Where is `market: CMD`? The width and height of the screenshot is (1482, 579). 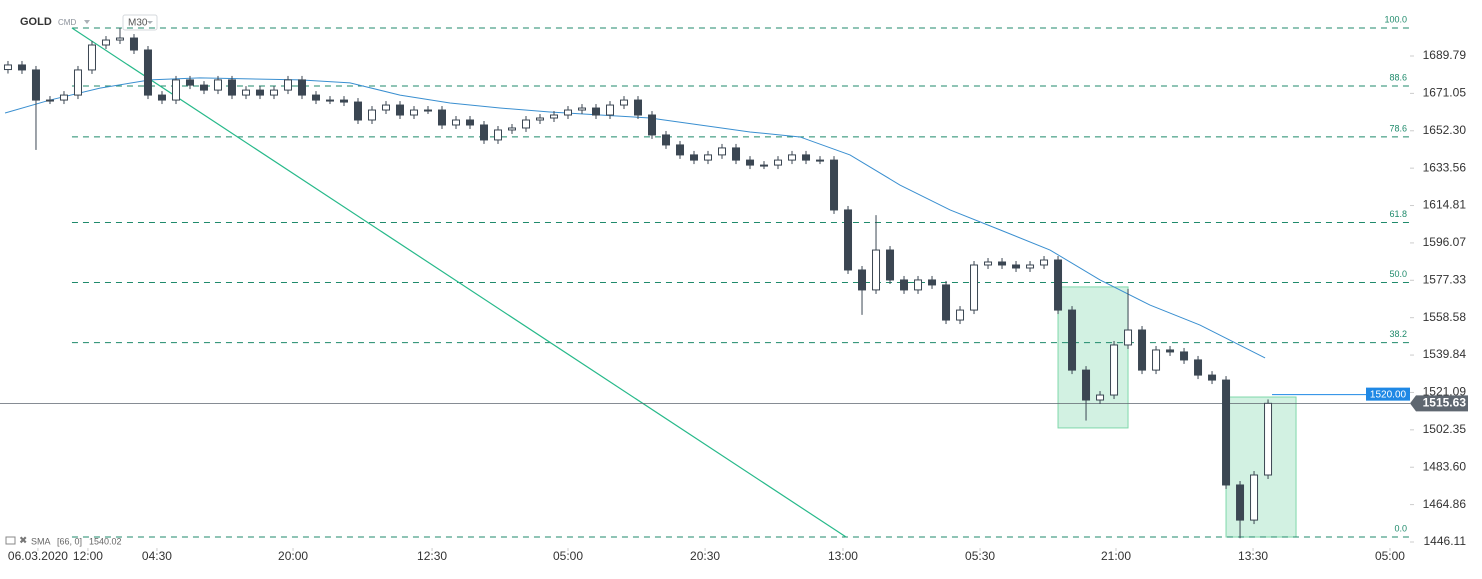
market: CMD is located at coordinates (67, 22).